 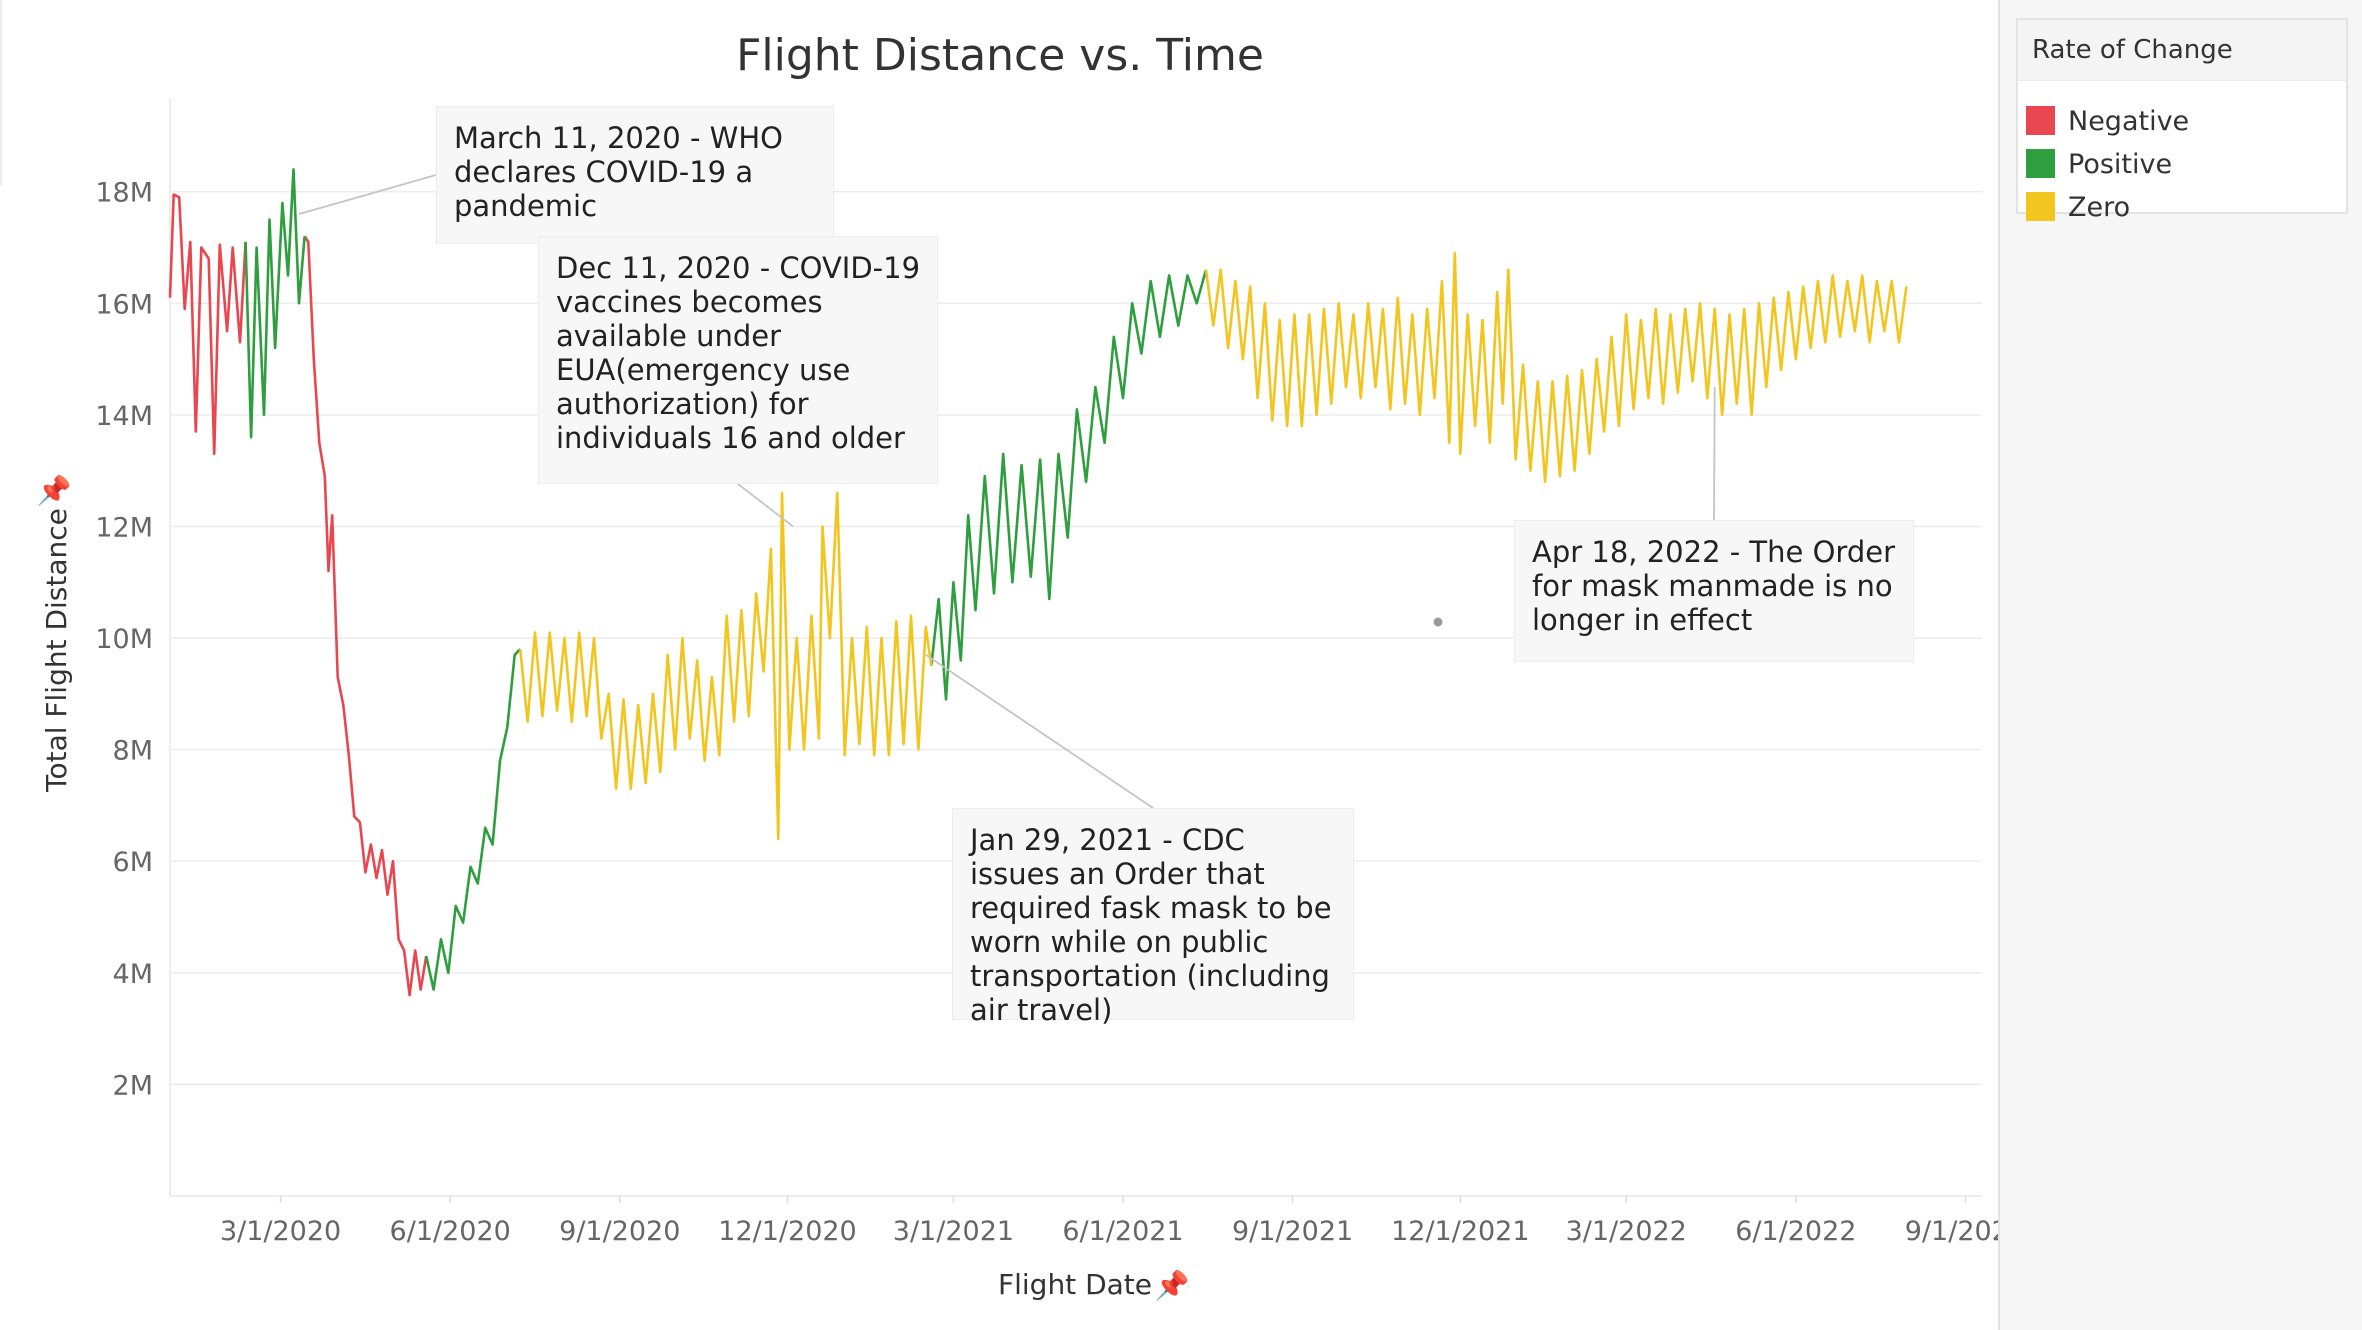 What do you see at coordinates (2129, 121) in the screenshot?
I see `legend-label-negative: Negative` at bounding box center [2129, 121].